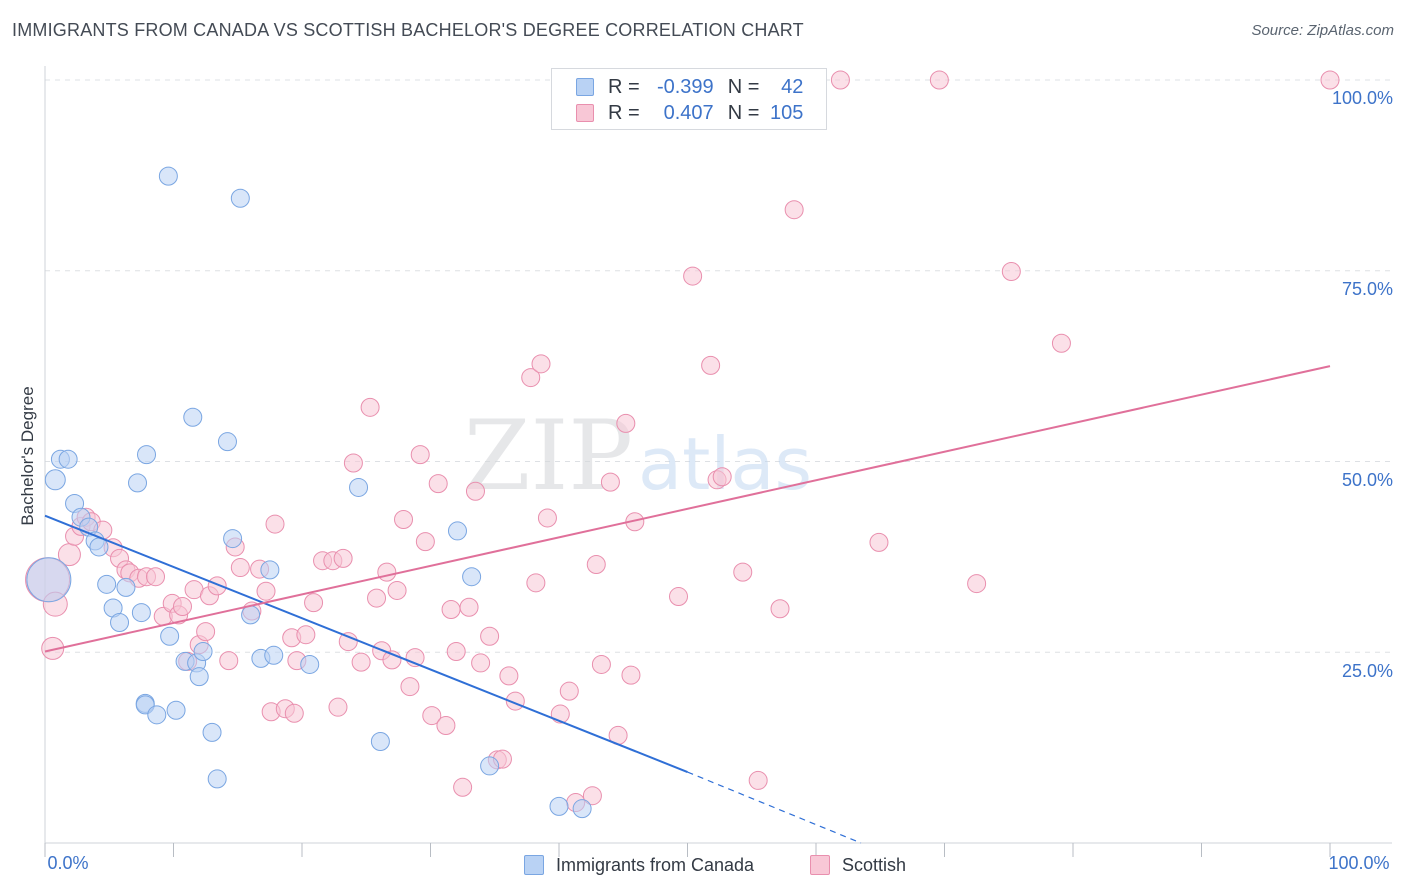 This screenshot has width=1406, height=892. I want to click on watermark-zip: ZIP, so click(548, 456).